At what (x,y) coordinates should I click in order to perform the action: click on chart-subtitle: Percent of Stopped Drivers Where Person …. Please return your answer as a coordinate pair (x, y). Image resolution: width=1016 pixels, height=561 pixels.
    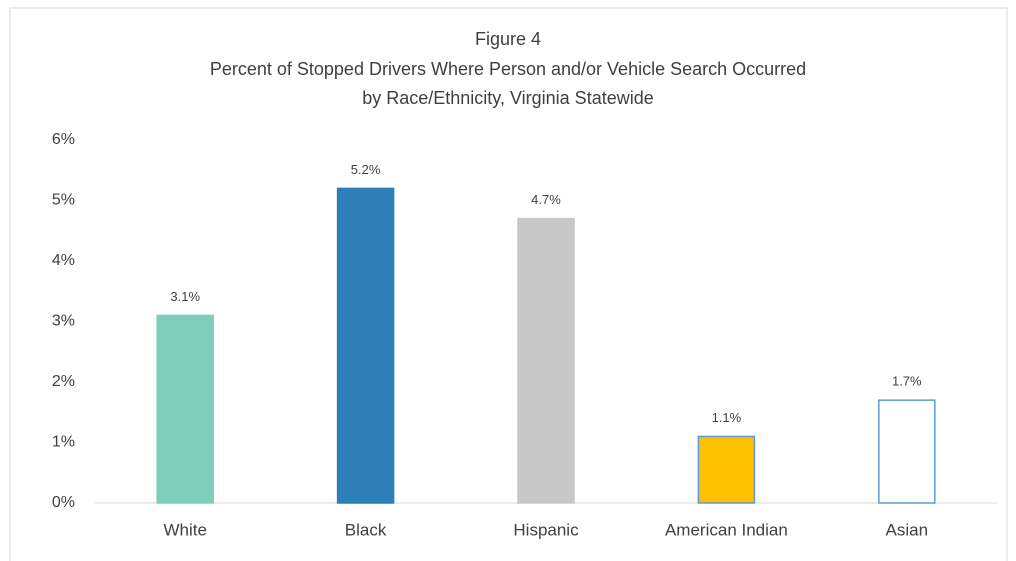
    Looking at the image, I should click on (508, 69).